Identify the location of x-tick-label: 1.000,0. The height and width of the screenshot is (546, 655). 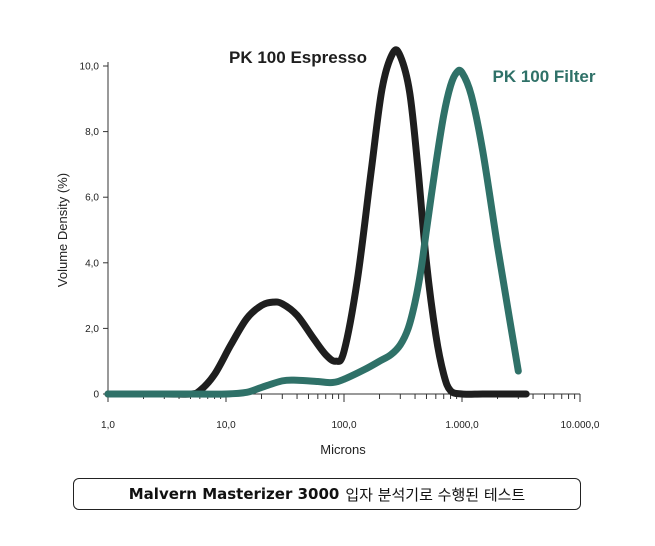
(462, 425).